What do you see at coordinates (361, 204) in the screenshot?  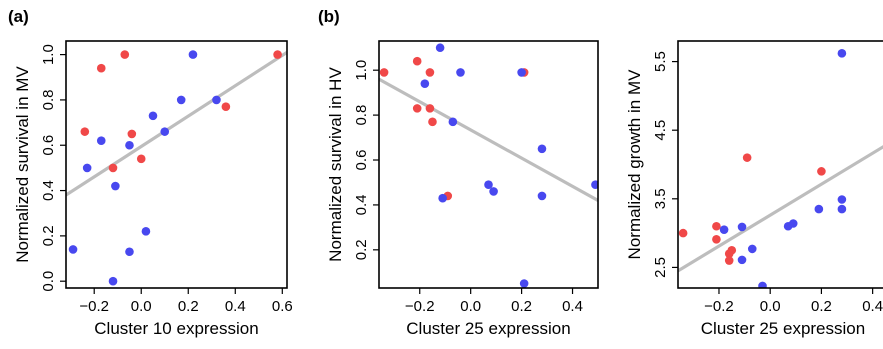 I see `panel-b-ytick-label-1: 0.4` at bounding box center [361, 204].